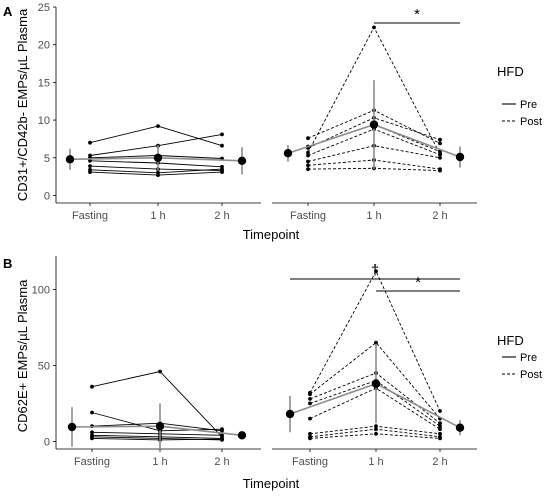 The image size is (550, 498). What do you see at coordinates (8, 11) in the screenshot?
I see `panel-letter-a: A` at bounding box center [8, 11].